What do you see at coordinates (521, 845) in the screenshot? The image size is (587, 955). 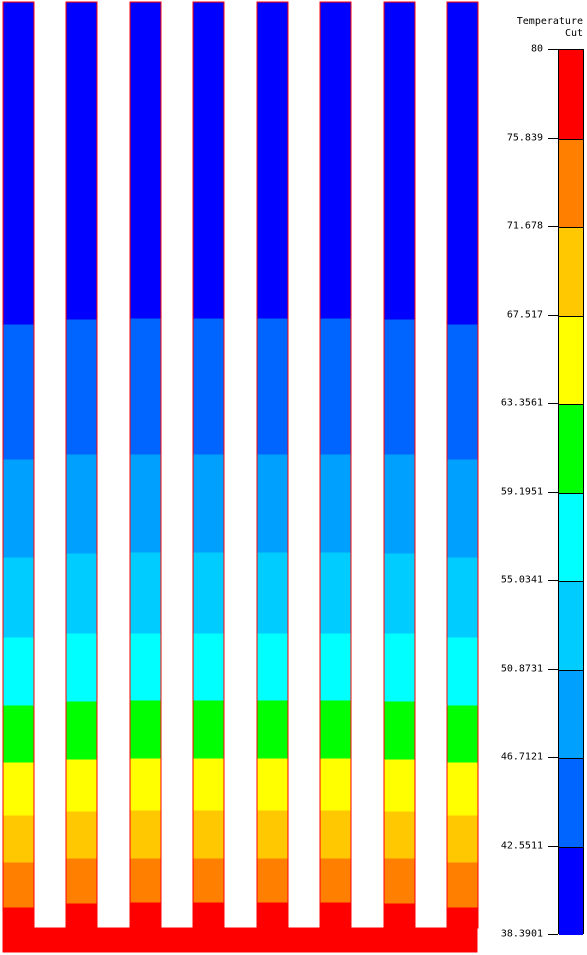 I see `color-bar-tick-label: 42.5511` at bounding box center [521, 845].